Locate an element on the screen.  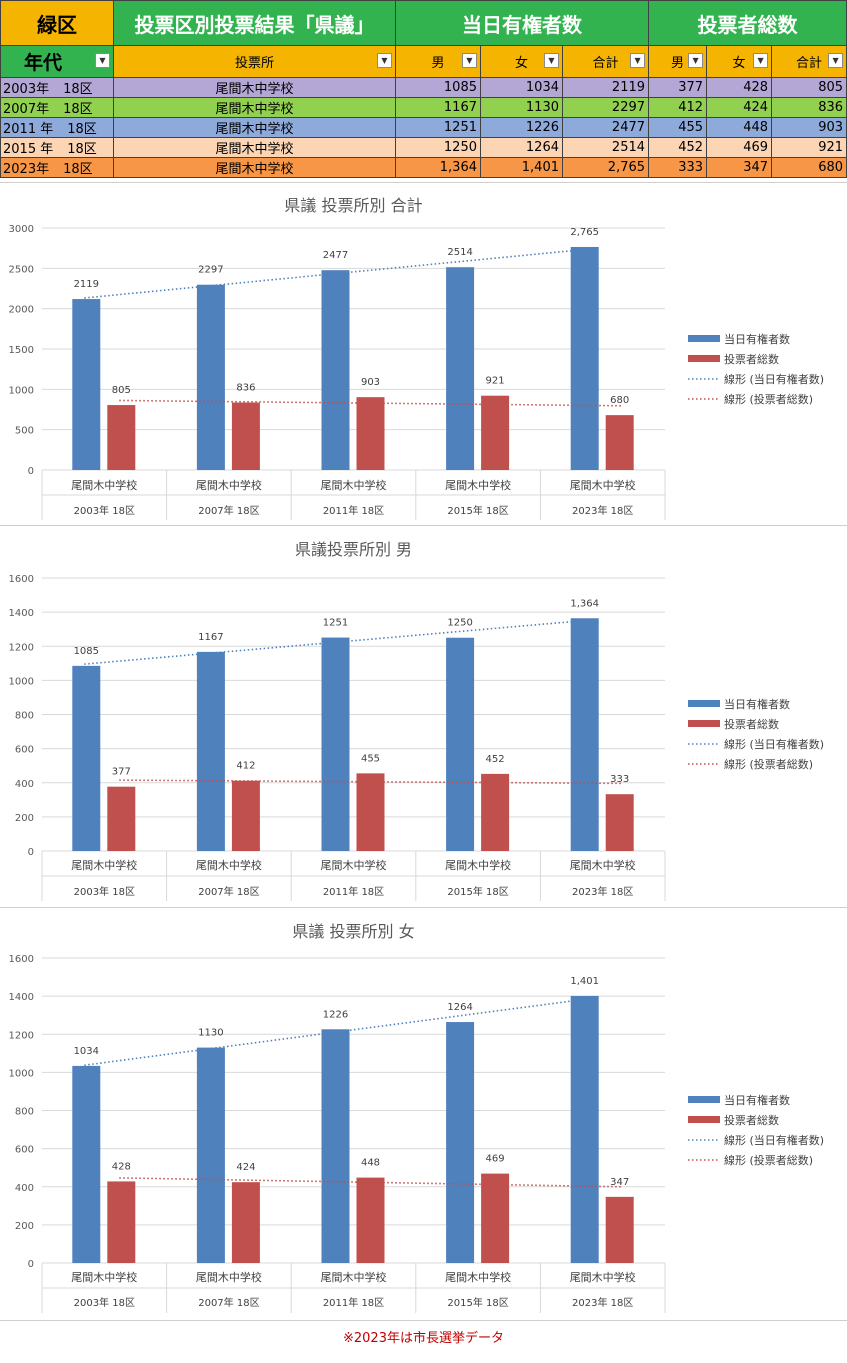
filter-active-icon: ▼ is located at coordinates (384, 60).